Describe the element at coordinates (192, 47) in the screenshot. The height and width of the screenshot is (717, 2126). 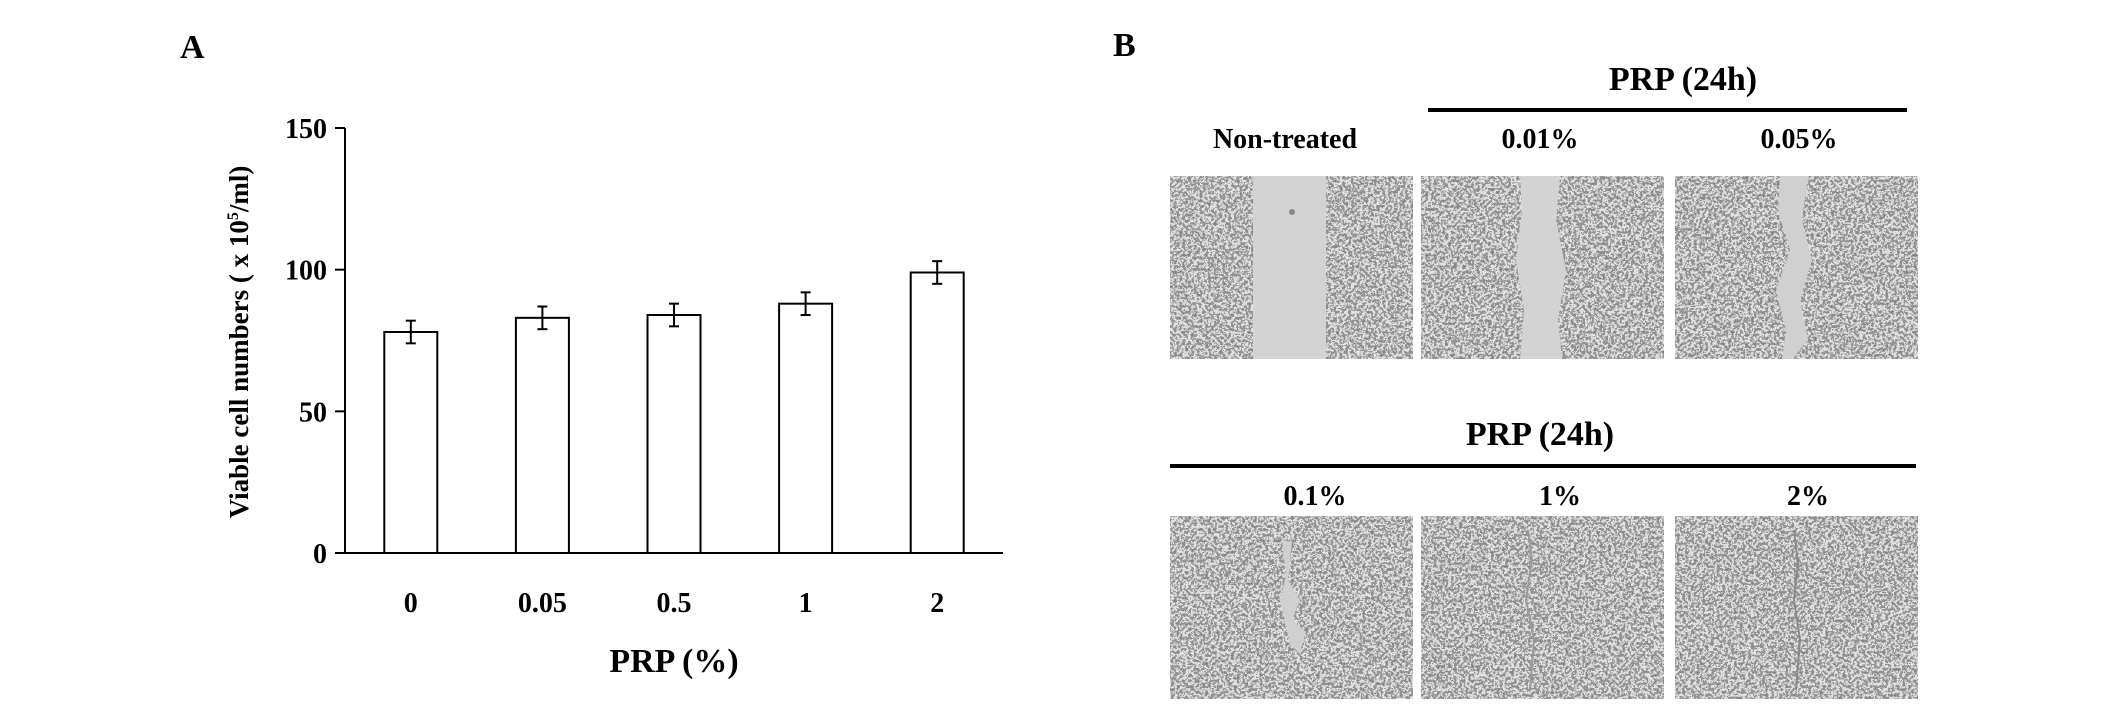
I see `panel-a-label: A` at that location.